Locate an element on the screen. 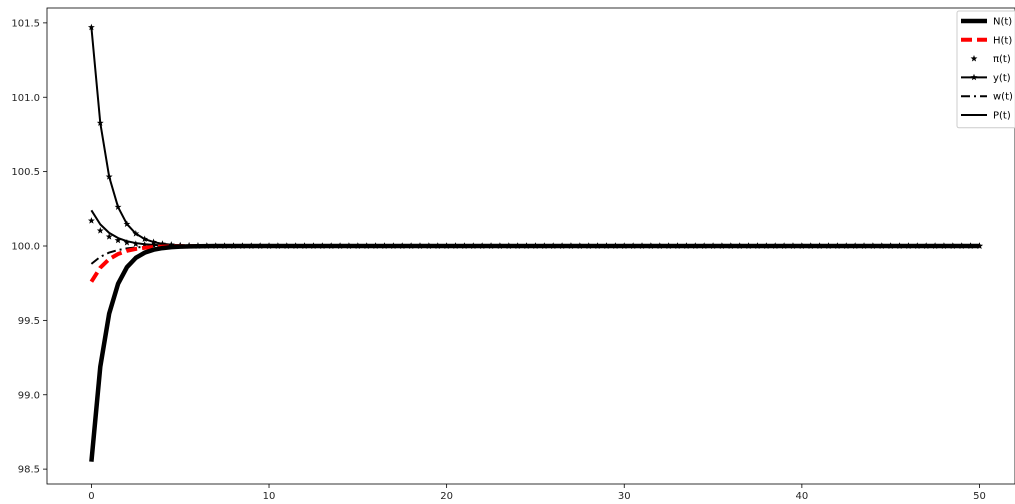 This screenshot has width=1015, height=504. legend: N(t) H(t) π(t) y(t) w(t) P(t) is located at coordinates (985, 69).